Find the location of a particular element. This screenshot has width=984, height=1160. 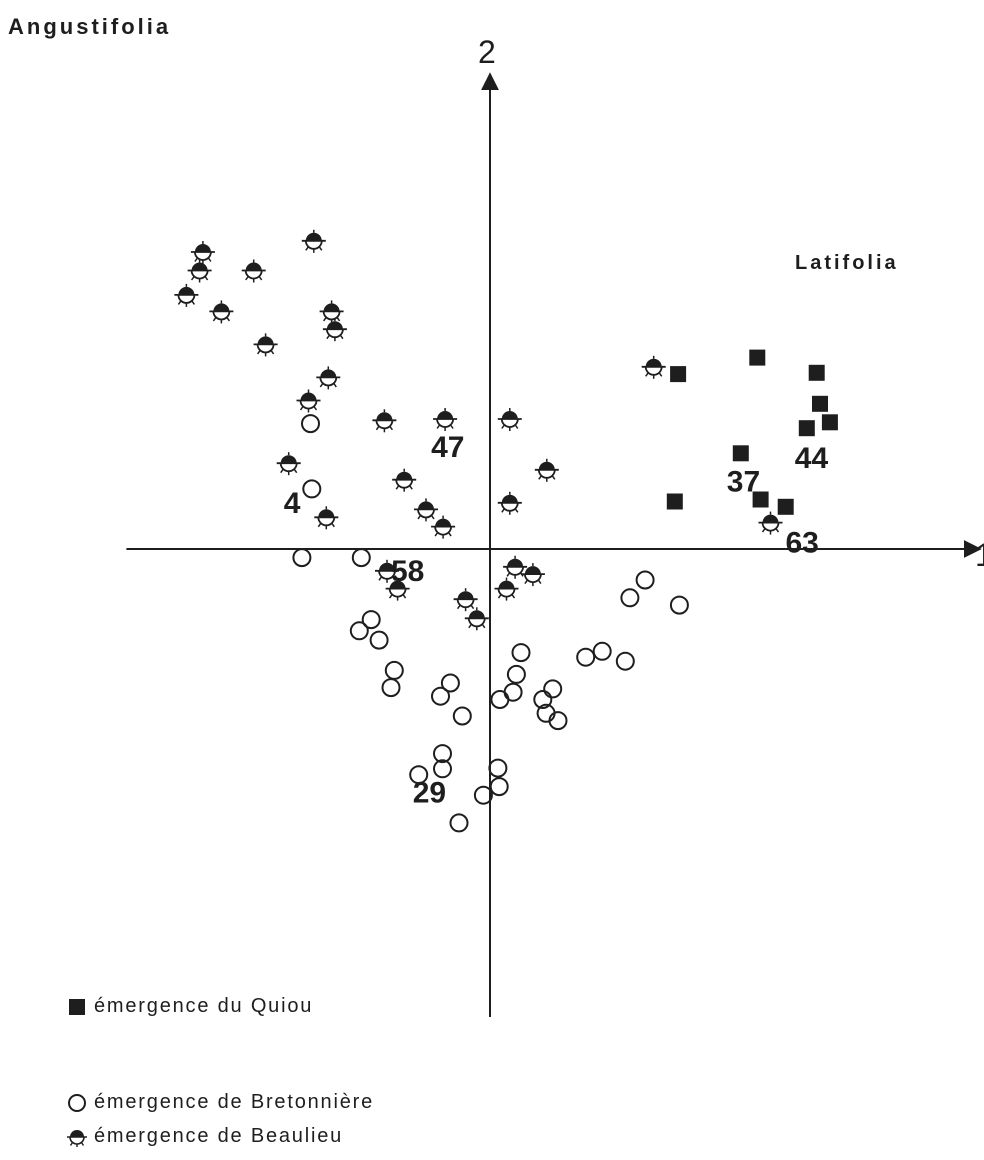

point-label: 58 is located at coordinates (407, 571).